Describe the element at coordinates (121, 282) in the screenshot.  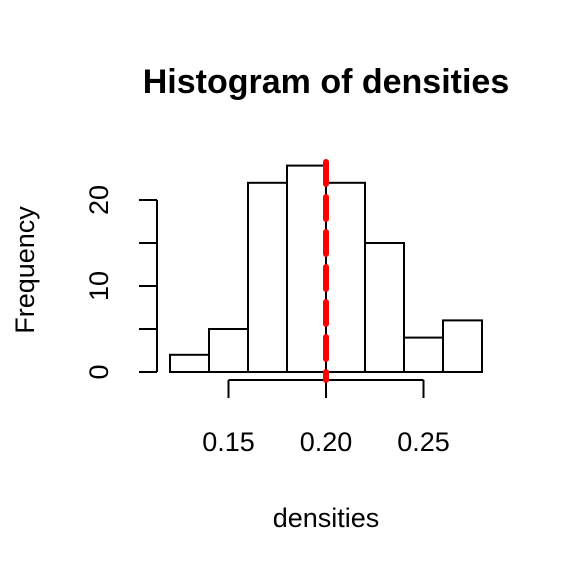
I see `y-axis: 0 10 20` at that location.